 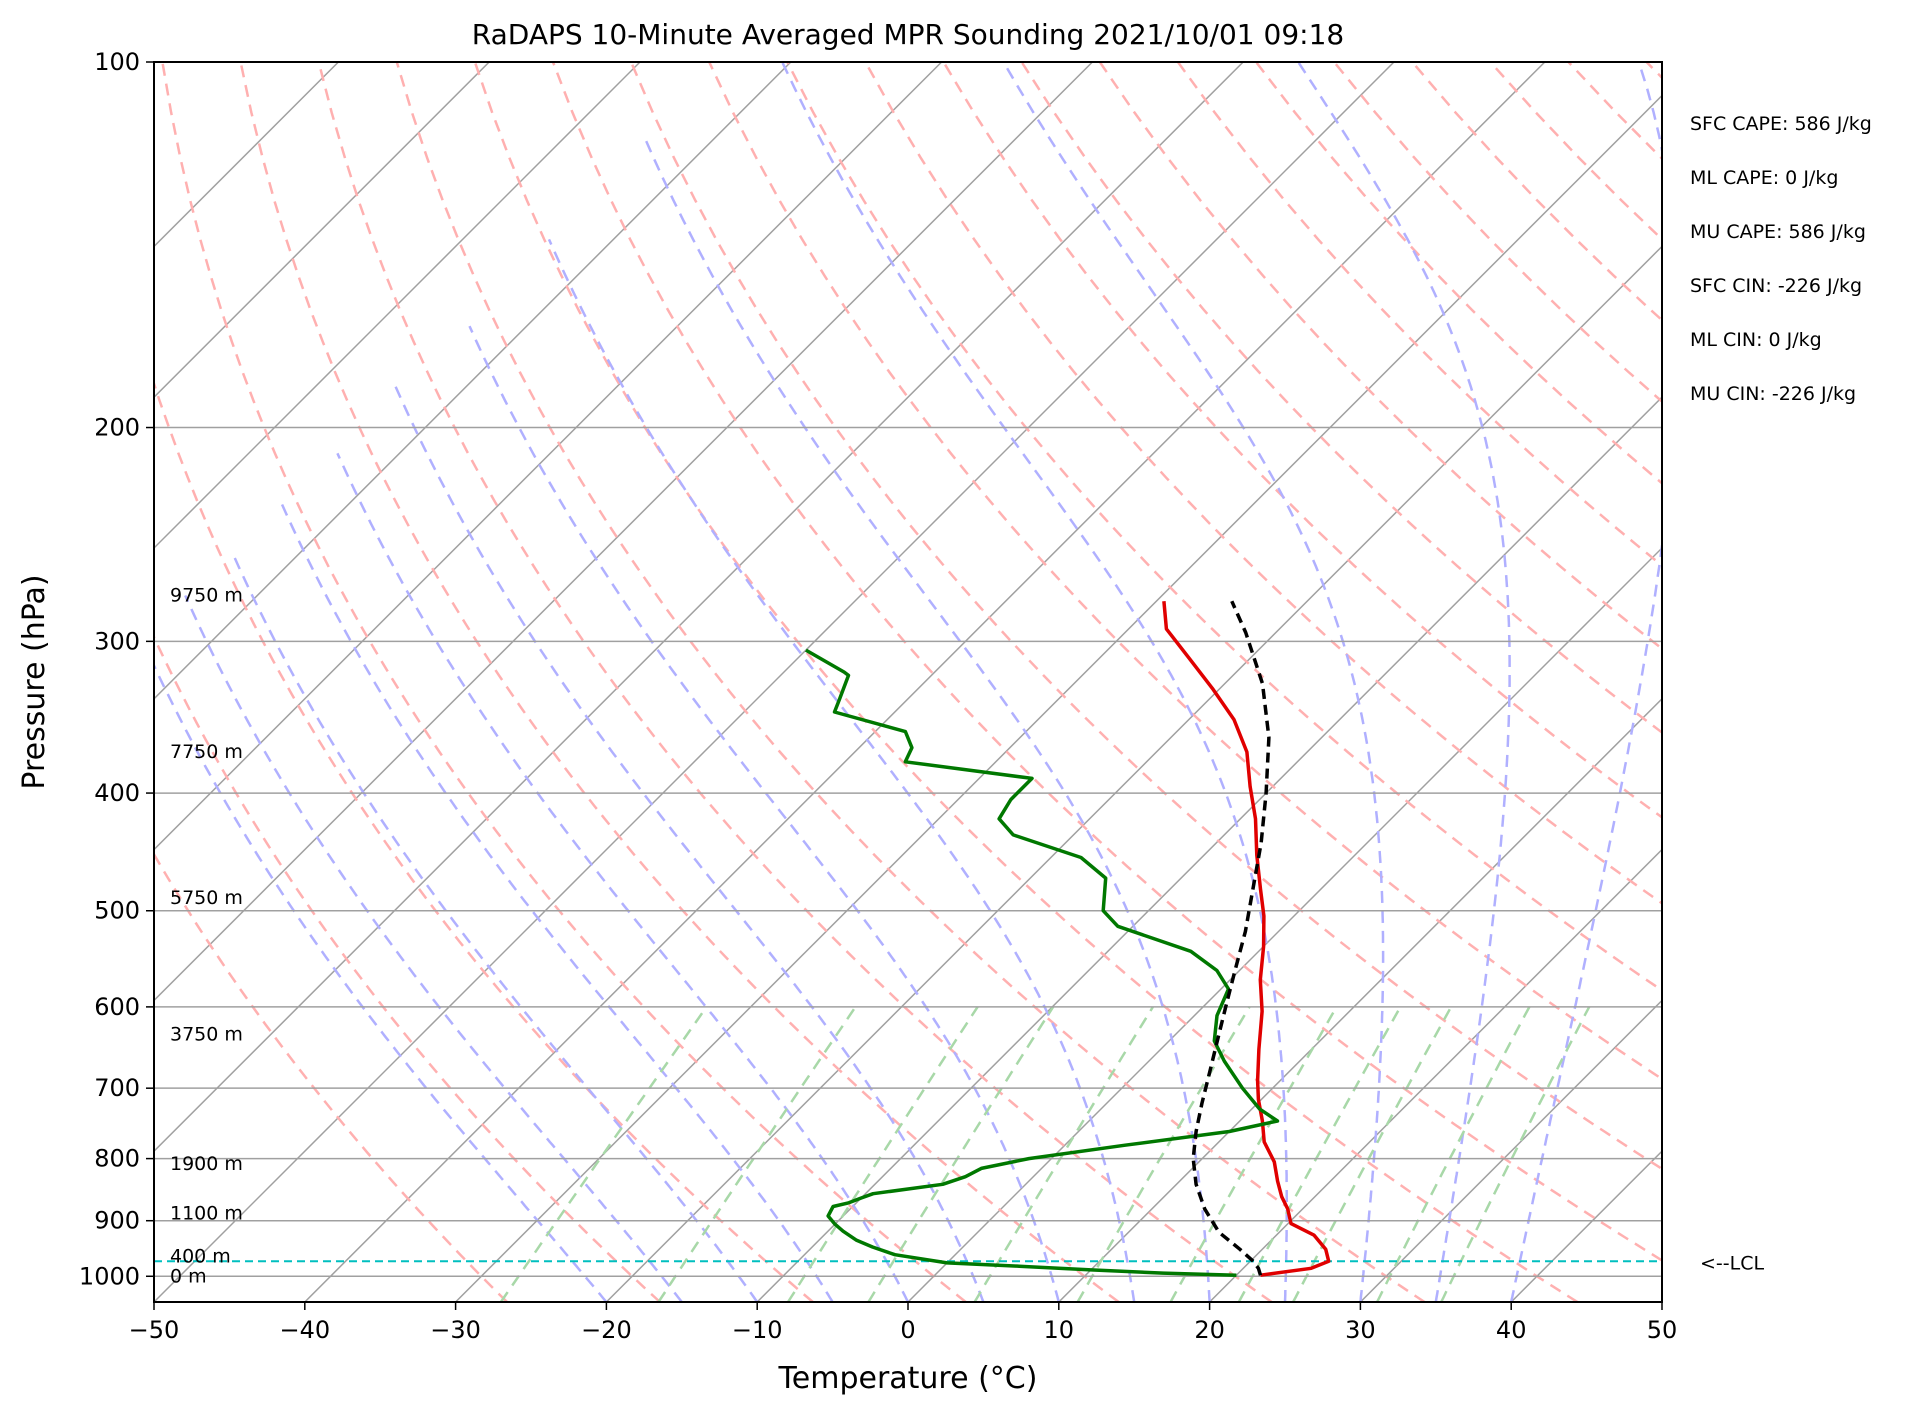 What do you see at coordinates (455, 1330) in the screenshot?
I see `x-tick-label: −30` at bounding box center [455, 1330].